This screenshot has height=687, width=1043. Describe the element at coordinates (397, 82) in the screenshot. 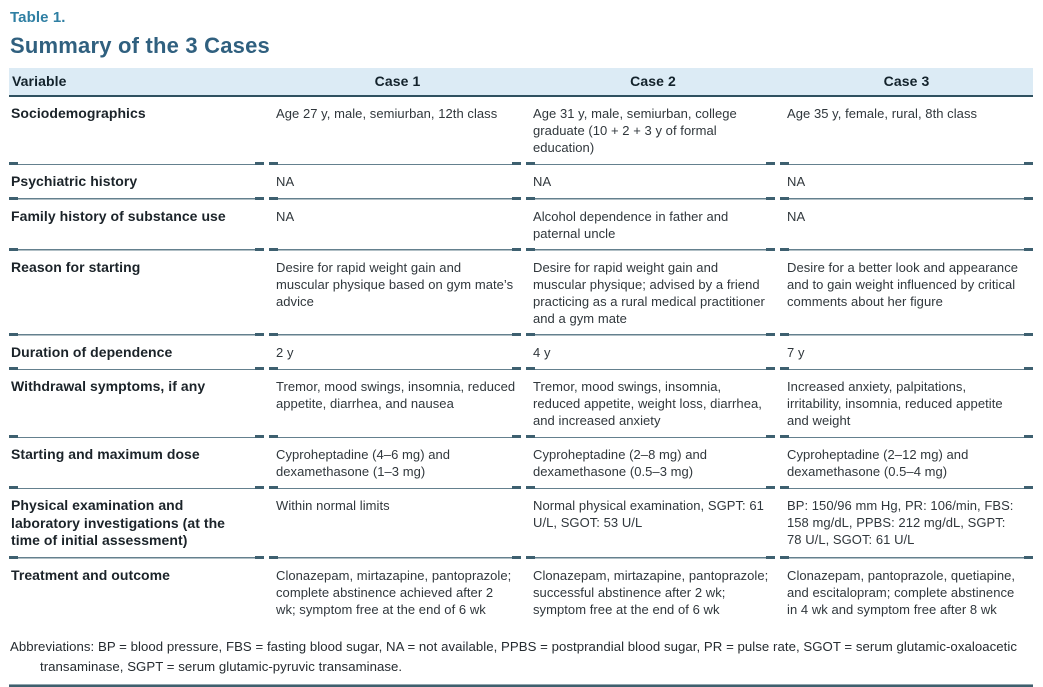

I see `column-header-case1: Case 1` at that location.